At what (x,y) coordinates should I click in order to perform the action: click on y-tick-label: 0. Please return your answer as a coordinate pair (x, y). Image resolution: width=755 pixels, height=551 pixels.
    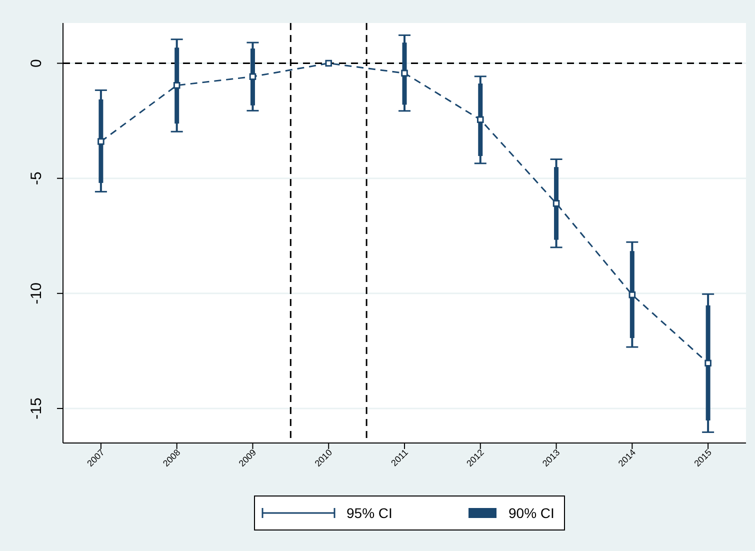
    Looking at the image, I should click on (36, 63).